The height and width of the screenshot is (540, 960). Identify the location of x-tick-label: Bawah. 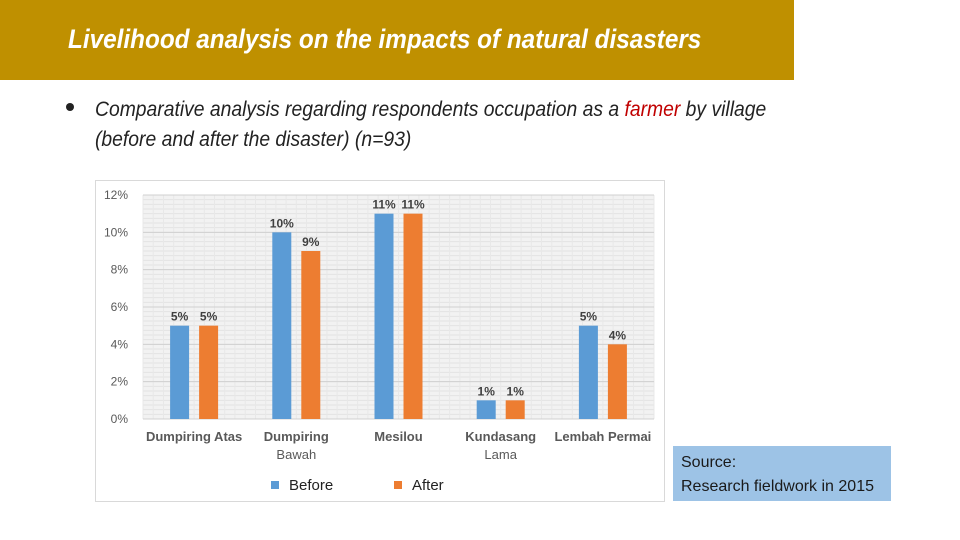
(296, 454).